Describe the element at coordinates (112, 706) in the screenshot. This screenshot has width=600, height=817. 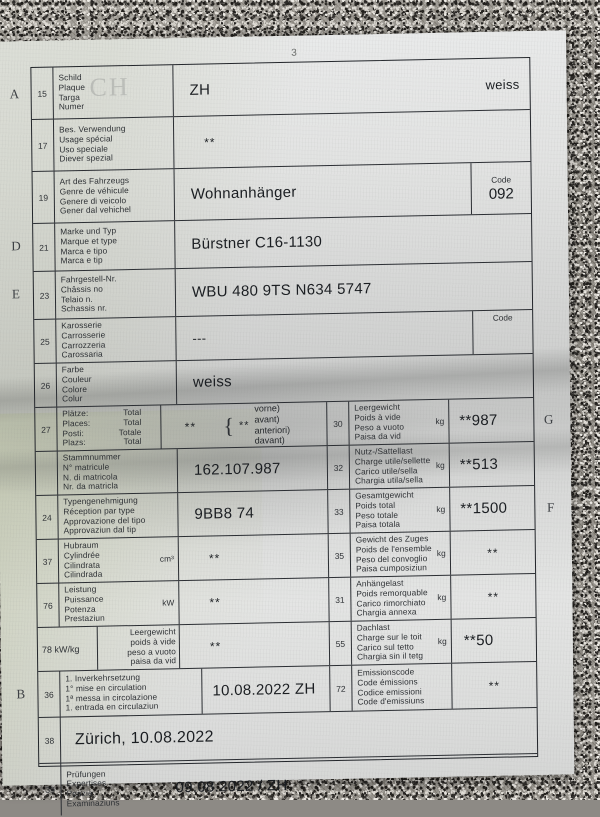
I see `label-rm: 1. entrada en circulaziun` at that location.